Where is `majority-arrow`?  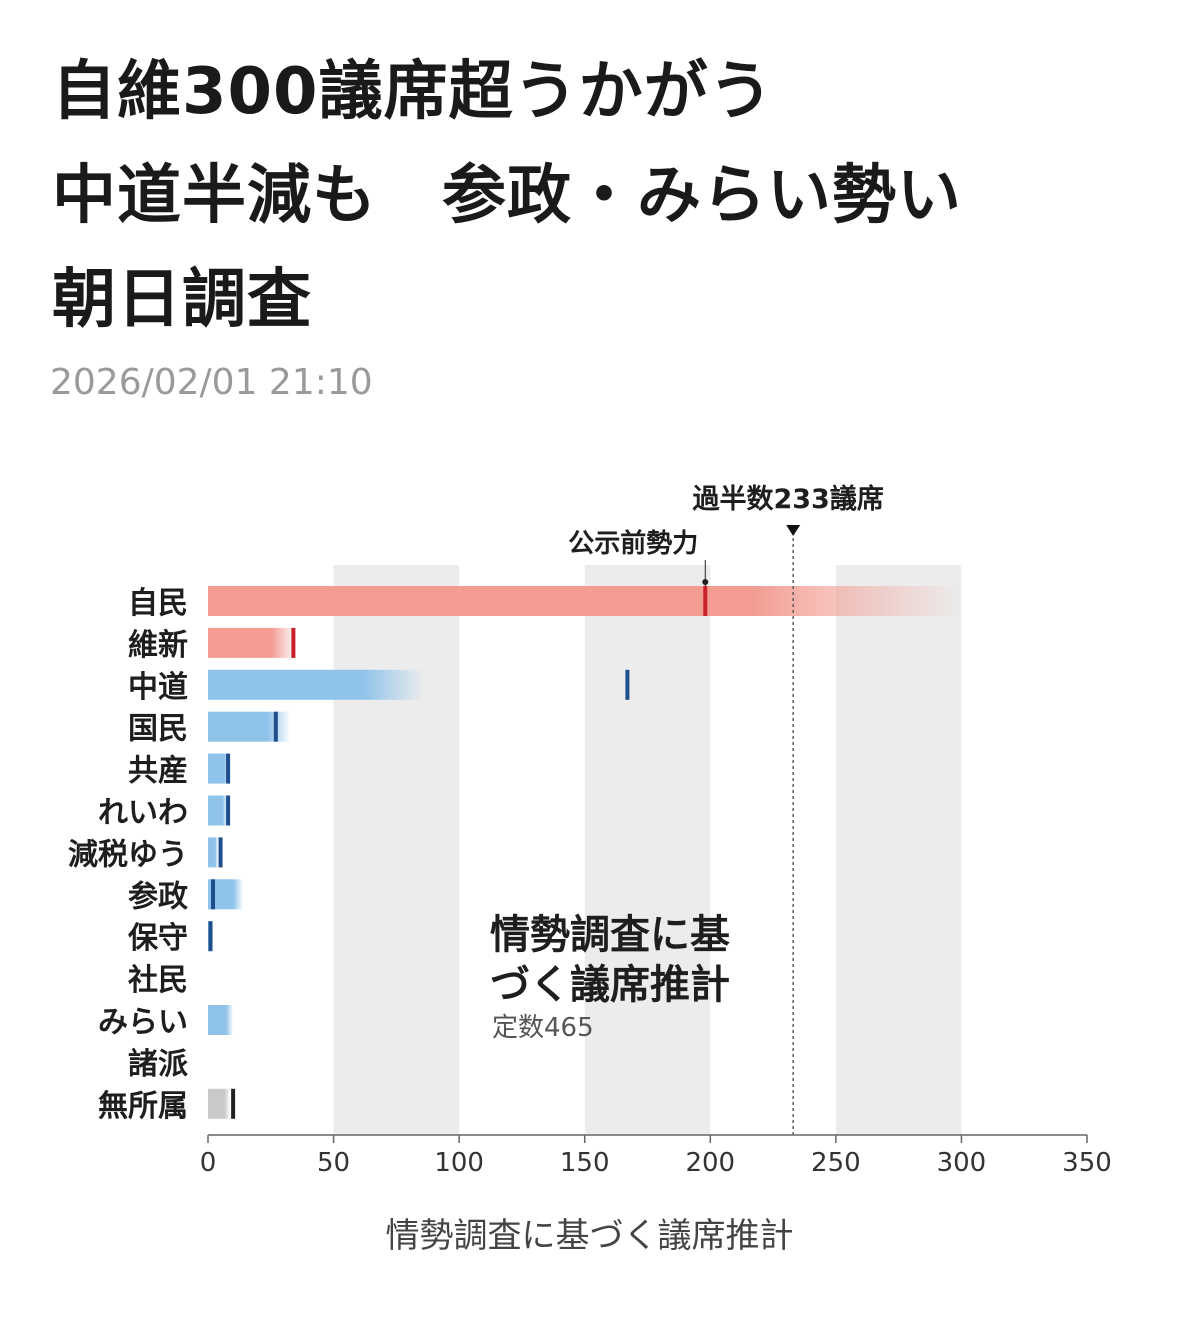 majority-arrow is located at coordinates (793, 530).